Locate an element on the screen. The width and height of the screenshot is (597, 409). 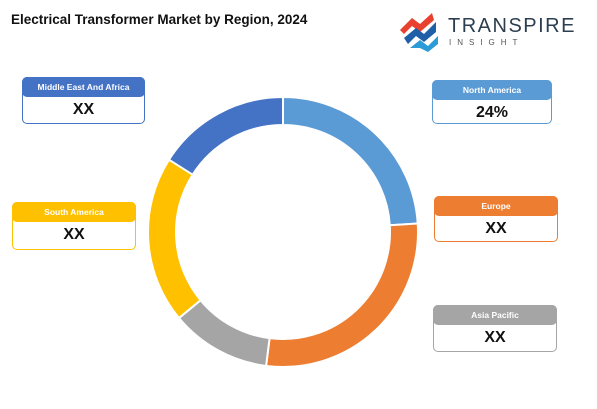
legend-value-middle-east-and-africa: XX is located at coordinates (83, 109).